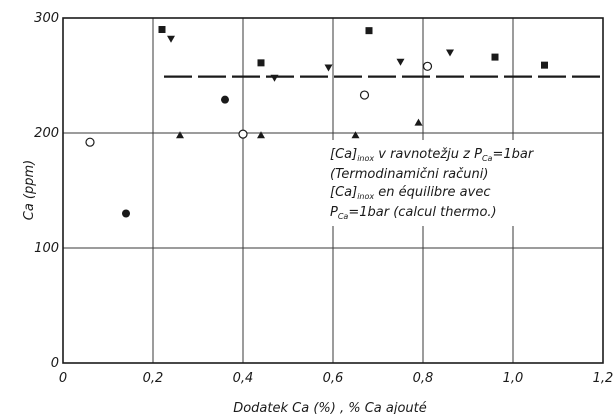 The image size is (615, 414). I want to click on y-axis-title: Ca (ppm), so click(29, 190).